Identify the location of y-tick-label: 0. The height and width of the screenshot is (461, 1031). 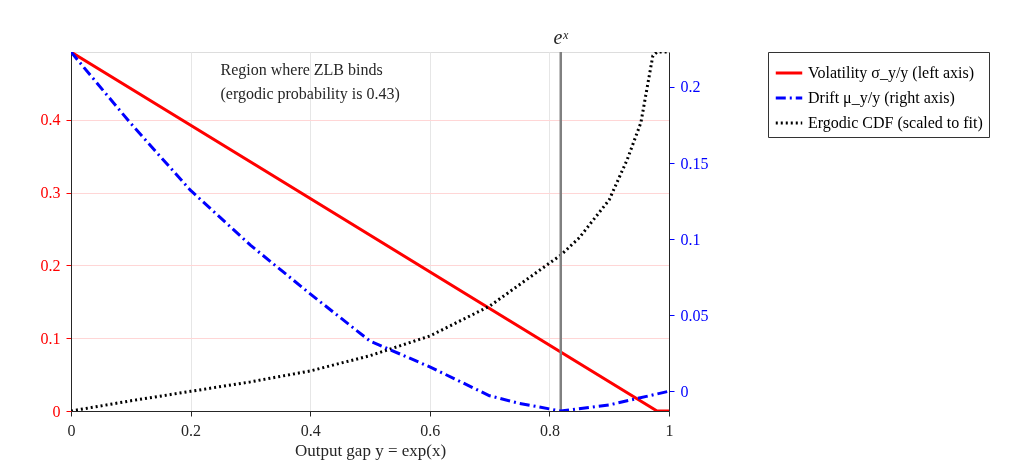
(56, 411).